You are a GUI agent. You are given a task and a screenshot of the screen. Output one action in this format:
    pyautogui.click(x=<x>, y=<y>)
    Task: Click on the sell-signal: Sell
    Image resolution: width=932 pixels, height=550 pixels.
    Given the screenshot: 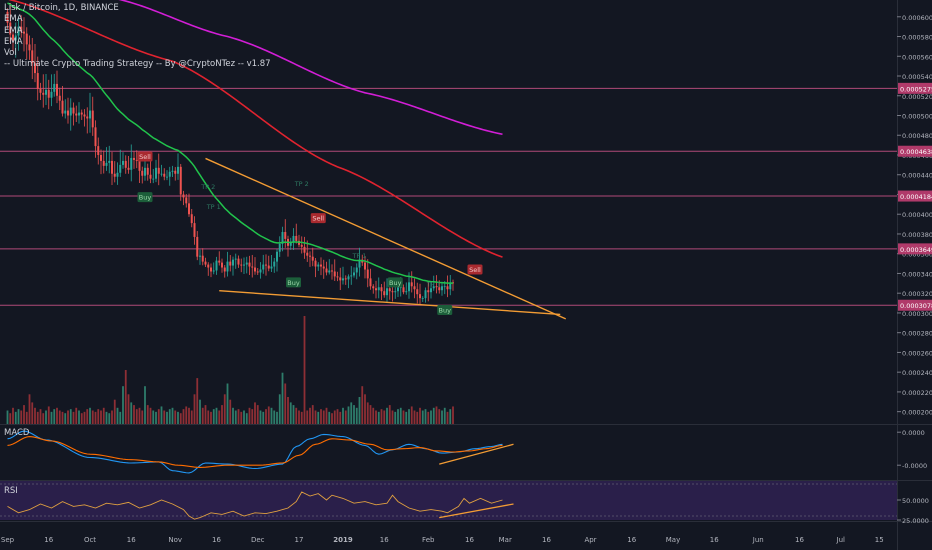 What is the action you would take?
    pyautogui.click(x=145, y=156)
    